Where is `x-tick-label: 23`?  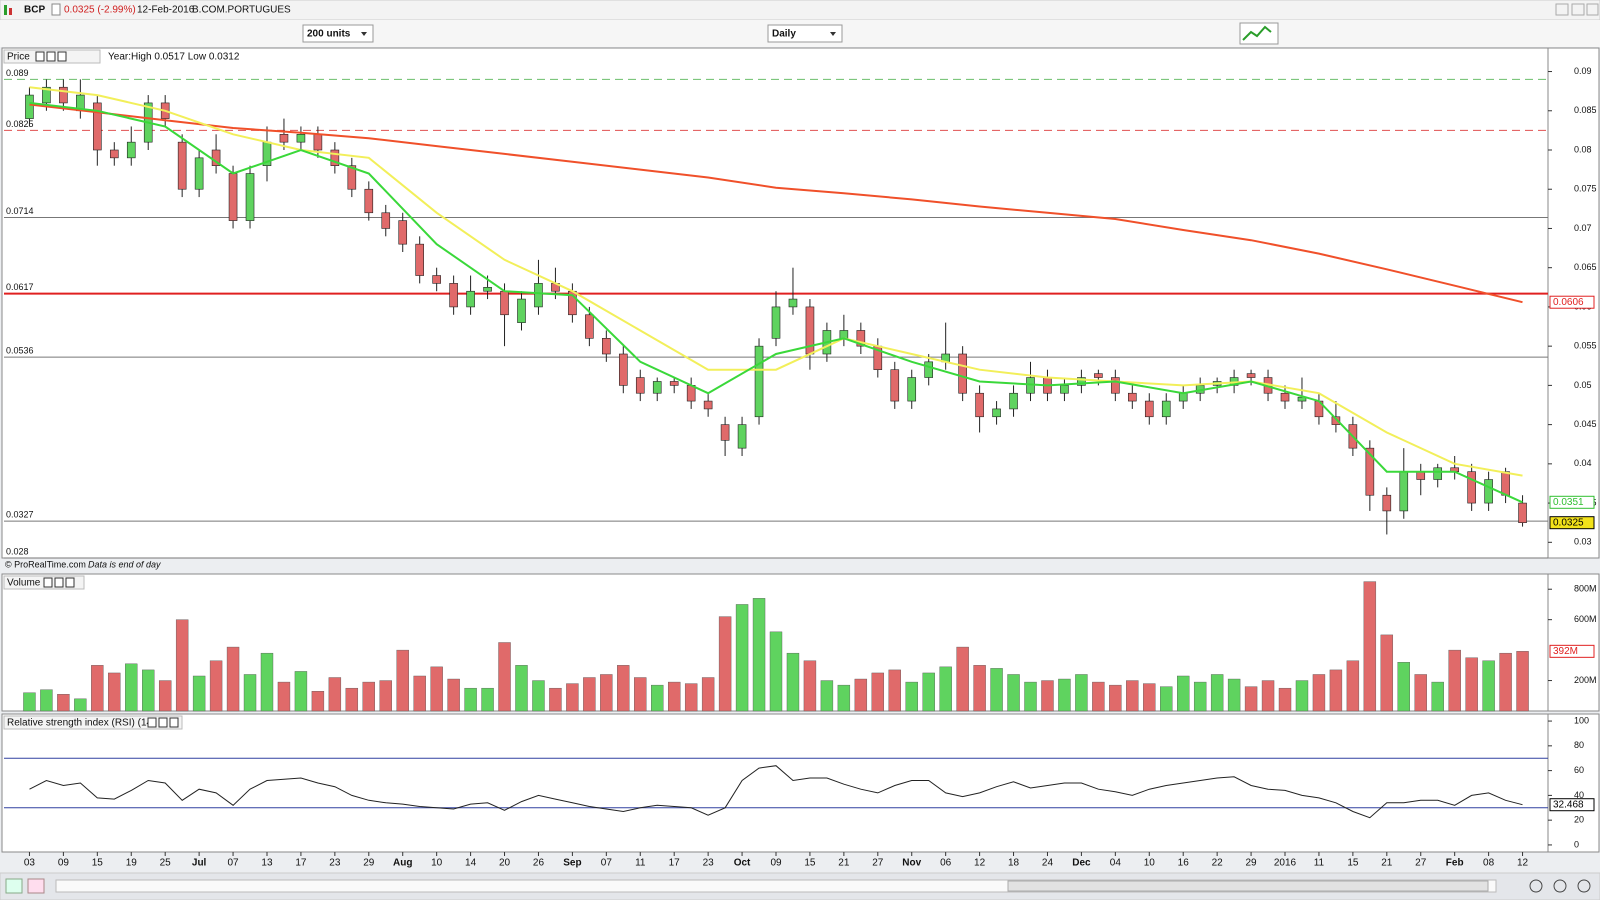 x-tick-label: 23 is located at coordinates (709, 863).